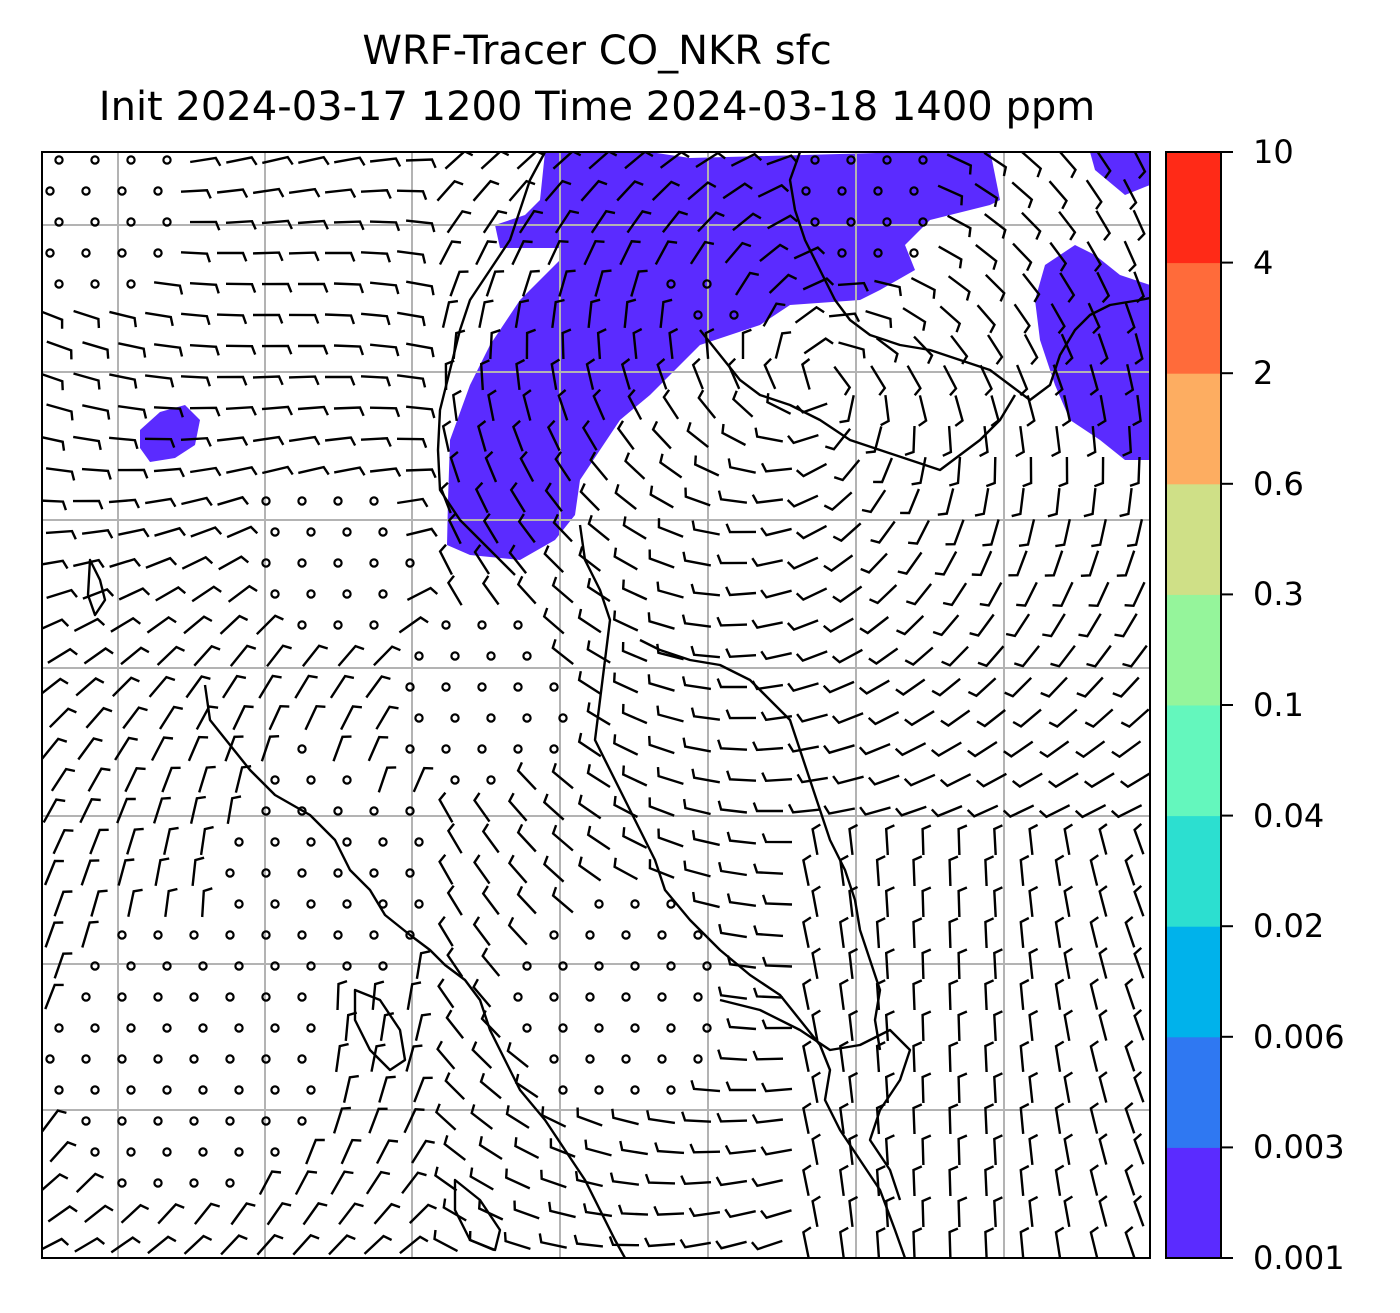 Image resolution: width=1400 pixels, height=1313 pixels. What do you see at coordinates (1289, 815) in the screenshot?
I see `colorbar-tick-label: 0.04` at bounding box center [1289, 815].